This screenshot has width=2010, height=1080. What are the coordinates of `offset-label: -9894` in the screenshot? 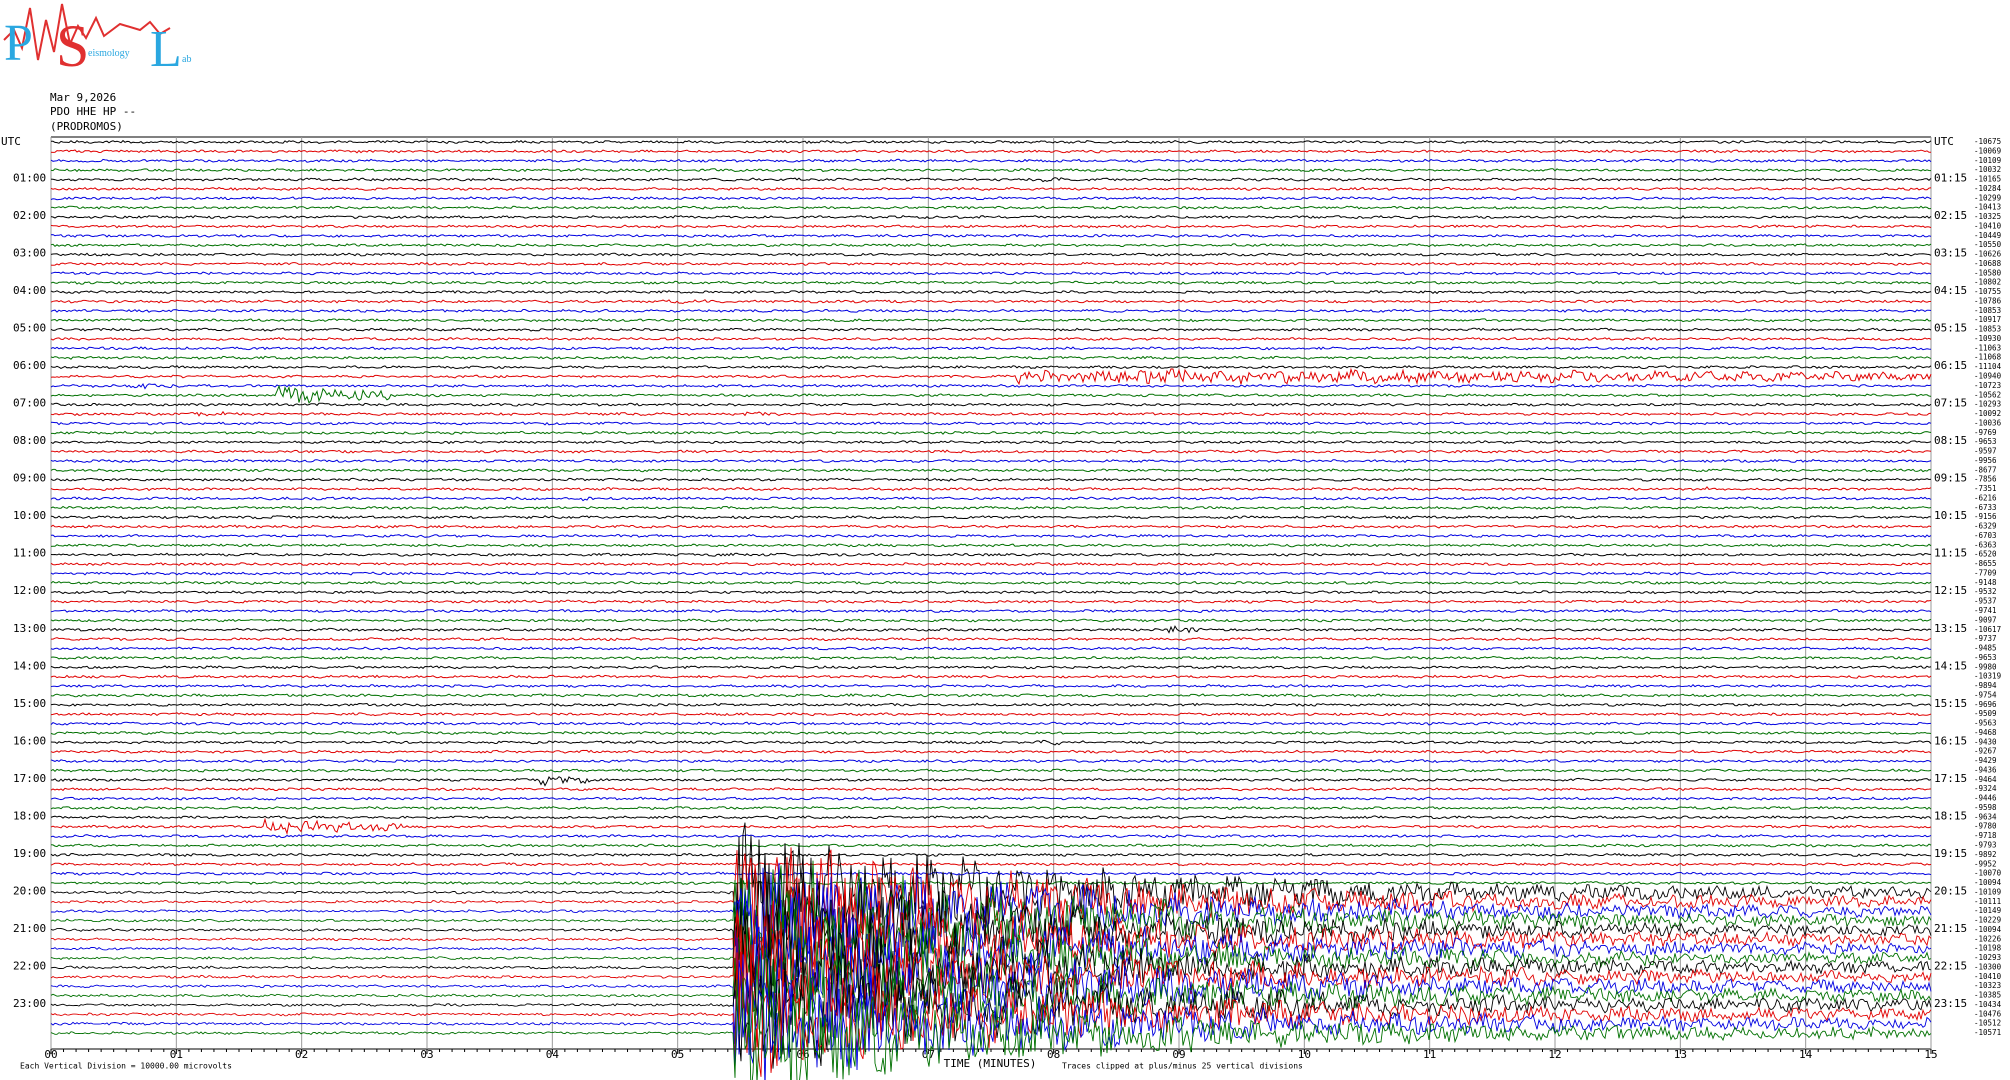 It's located at (1985, 685).